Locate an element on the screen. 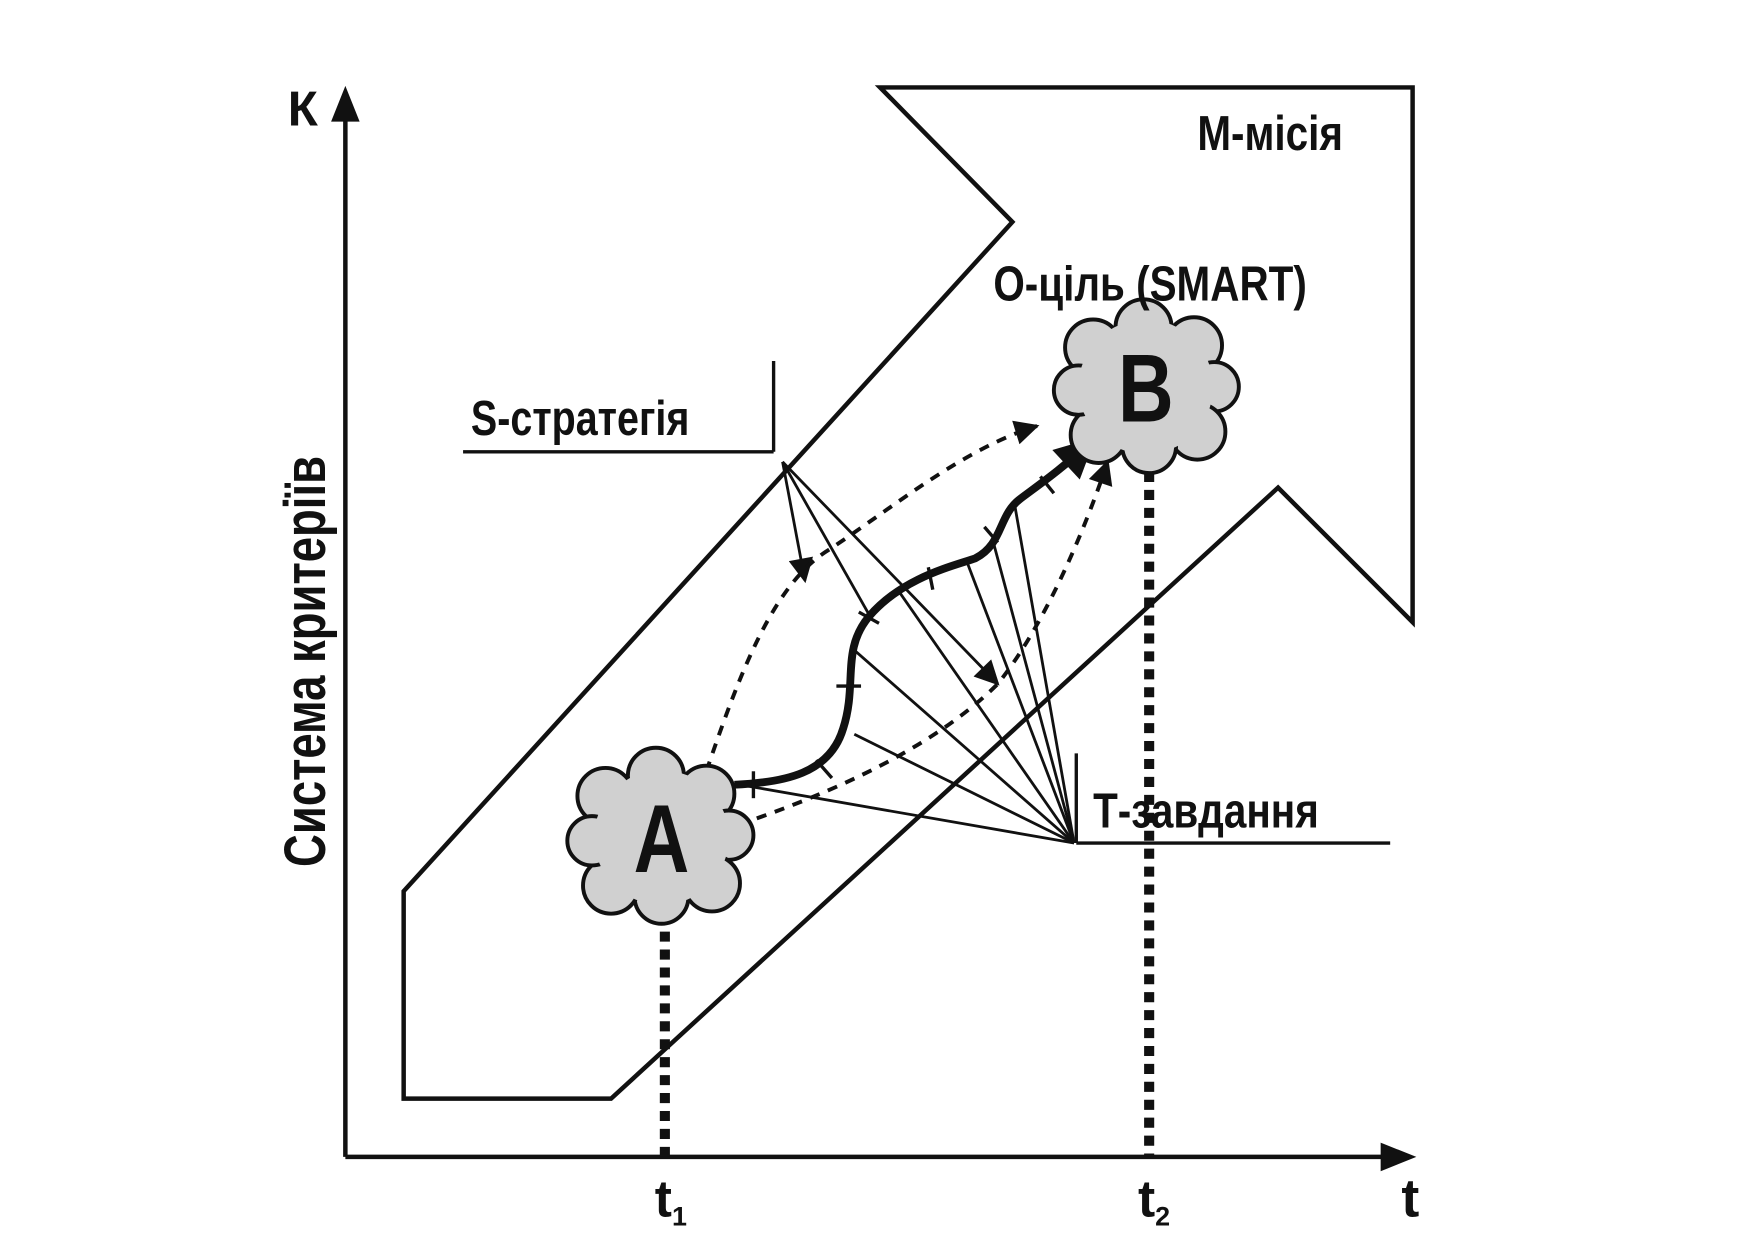 Image resolution: width=1749 pixels, height=1241 pixels. t1-label: t1 is located at coordinates (671, 1200).